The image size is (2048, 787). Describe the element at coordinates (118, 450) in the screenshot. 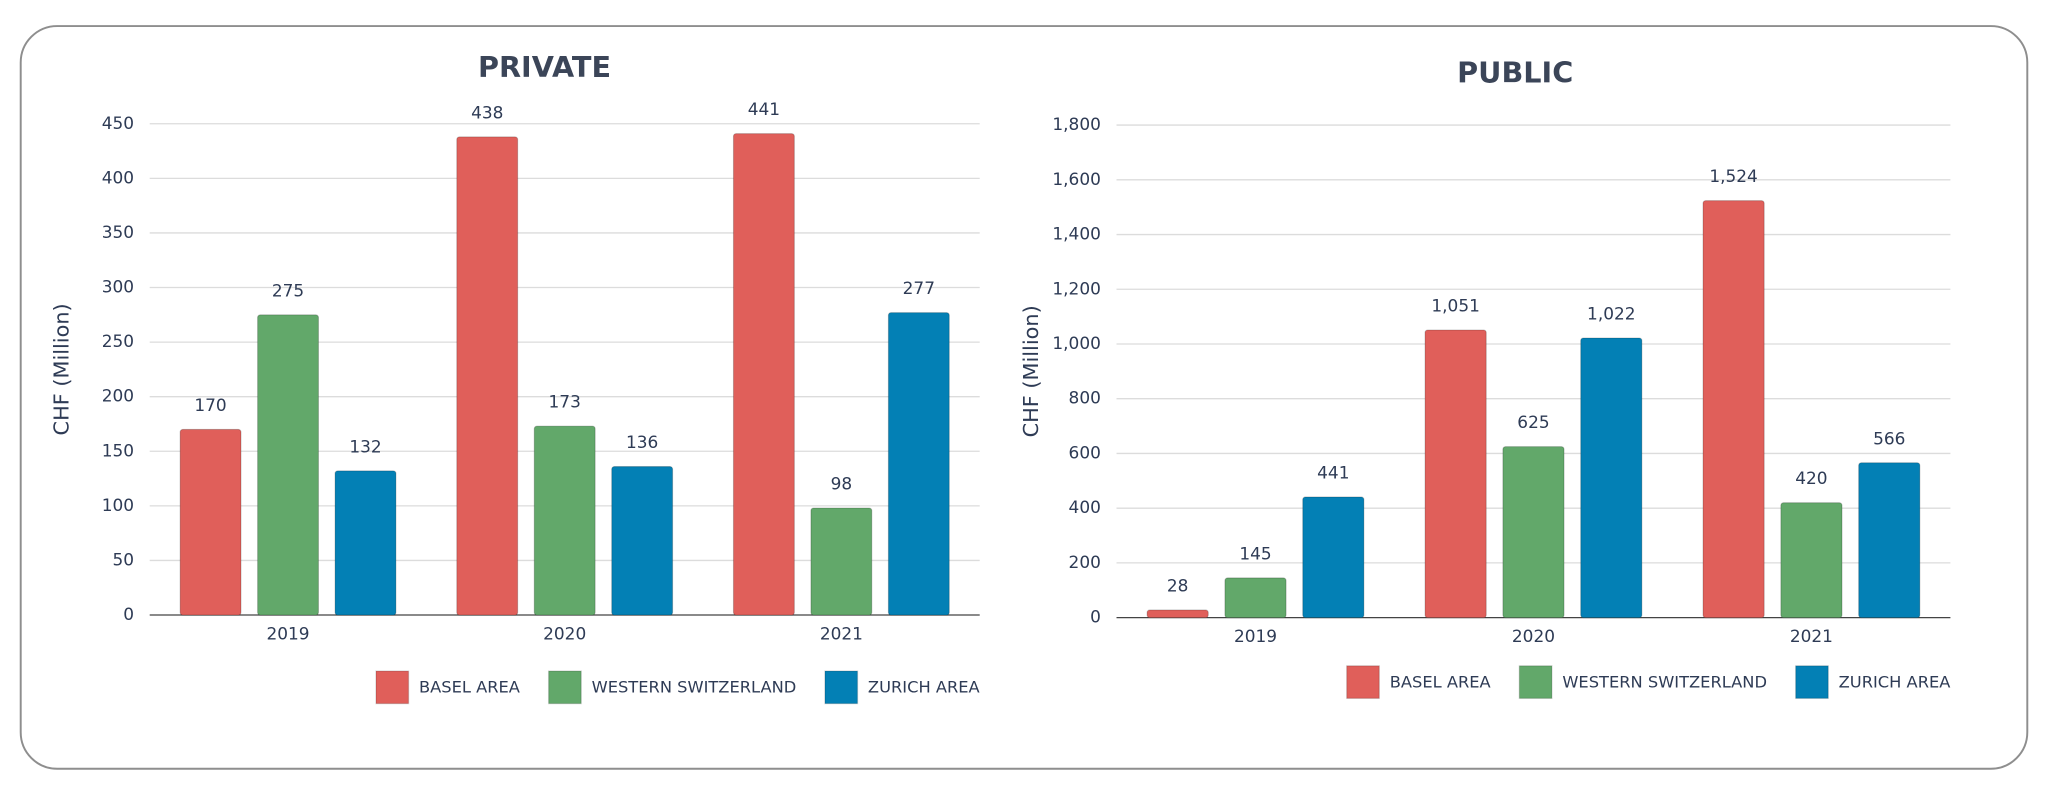

I see `y-tick-label: 150` at that location.